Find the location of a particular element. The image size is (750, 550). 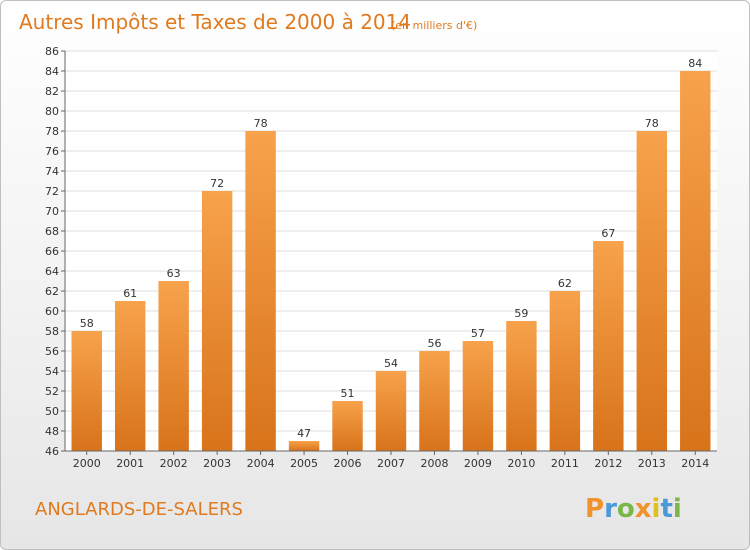

proxiti-logo: Proxiti is located at coordinates (633, 509).